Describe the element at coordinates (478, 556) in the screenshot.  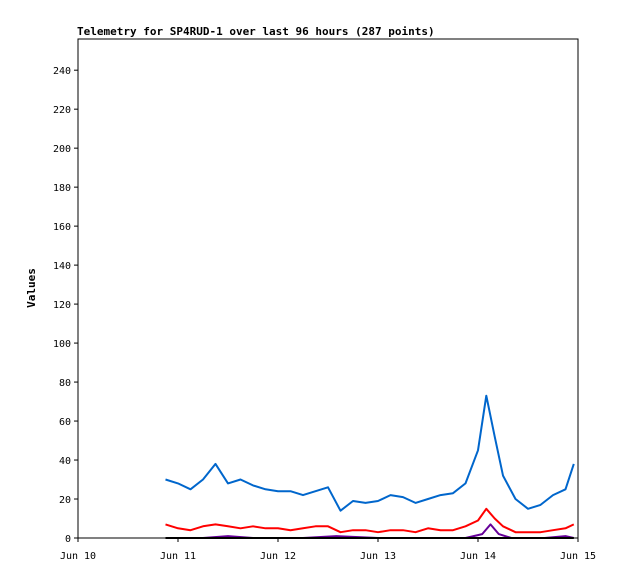
I see `x-tick-label: Jun 14` at that location.